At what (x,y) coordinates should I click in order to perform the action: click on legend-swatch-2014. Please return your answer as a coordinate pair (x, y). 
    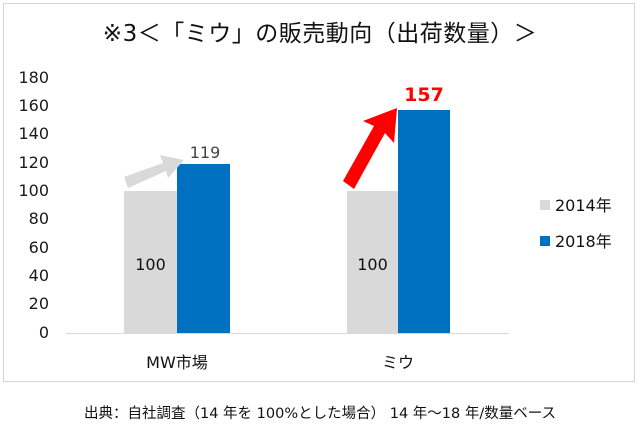
    Looking at the image, I should click on (545, 205).